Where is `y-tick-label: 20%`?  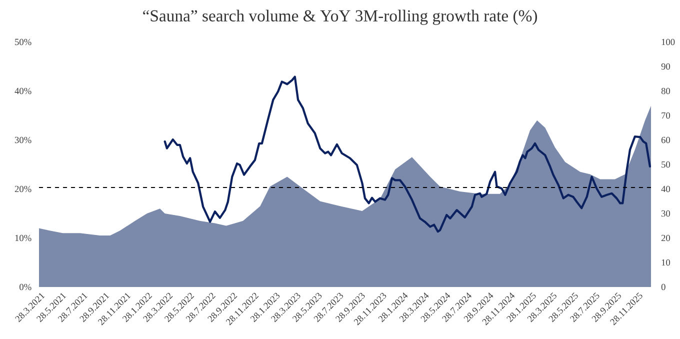
y-tick-label: 20% is located at coordinates (23, 189).